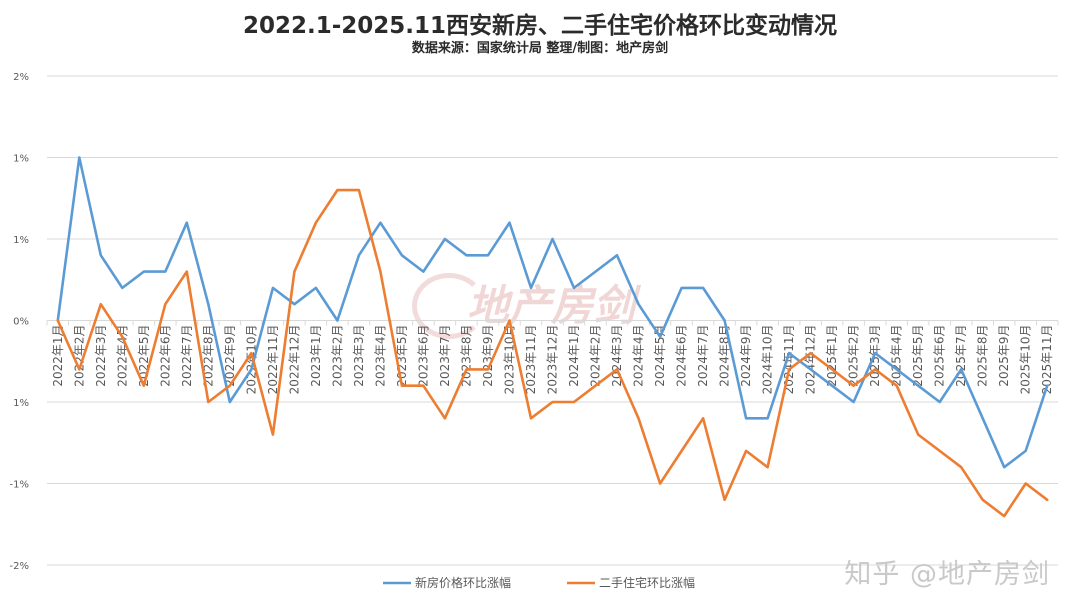 The image size is (1080, 613). I want to click on x-tick-label: 2022年6月, so click(165, 356).